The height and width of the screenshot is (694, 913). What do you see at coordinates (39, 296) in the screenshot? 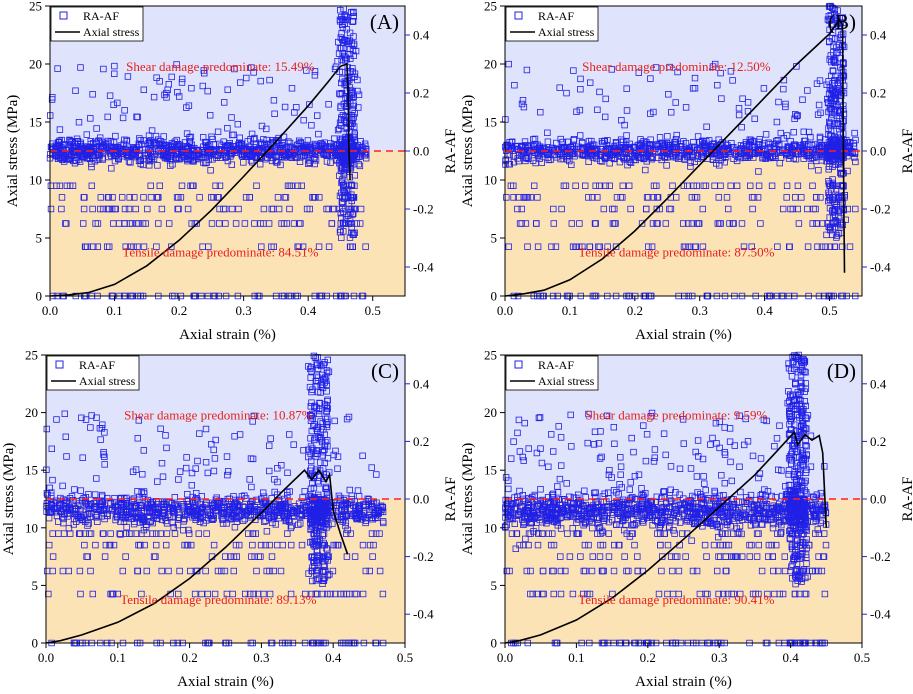
I see `y-left-tick-label: 0` at bounding box center [39, 296].